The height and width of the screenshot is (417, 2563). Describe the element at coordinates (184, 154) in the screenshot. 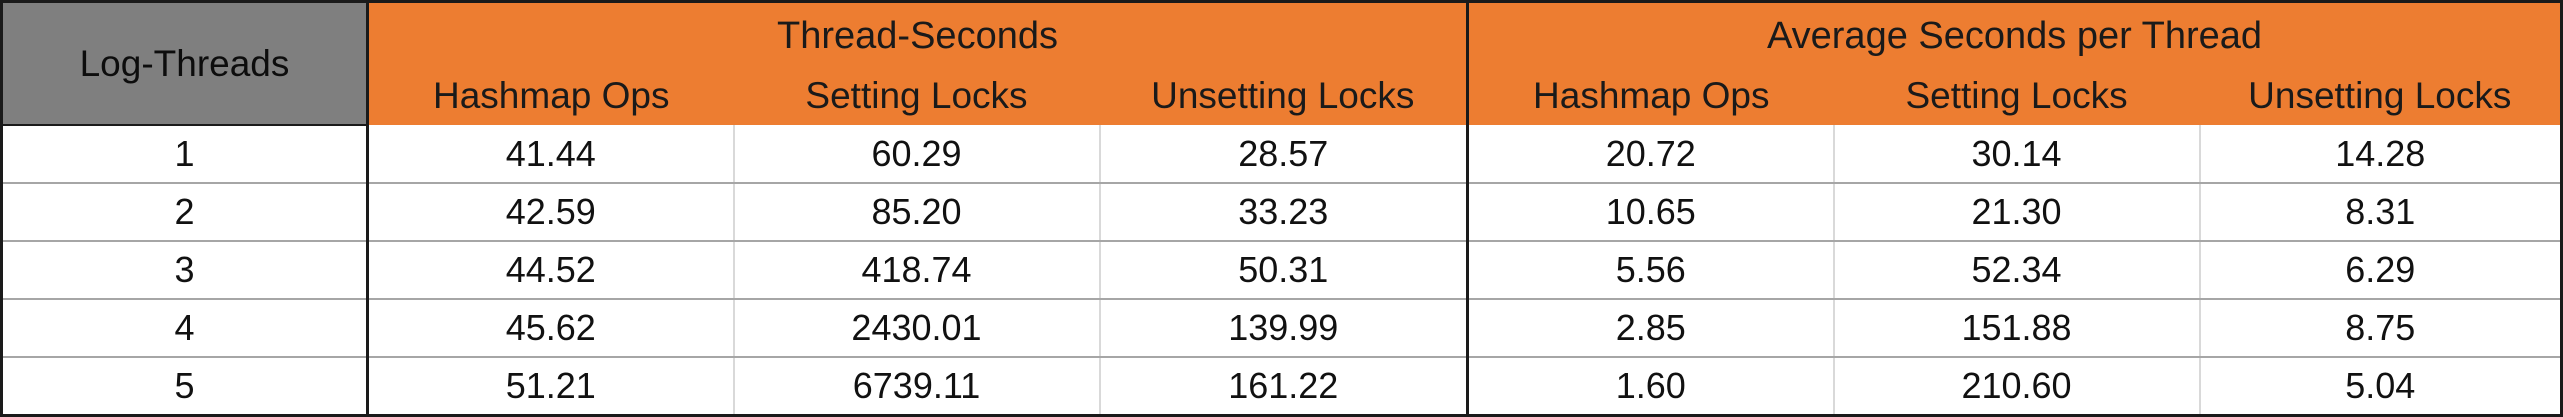

I see `log-threads-cell: 1` at that location.